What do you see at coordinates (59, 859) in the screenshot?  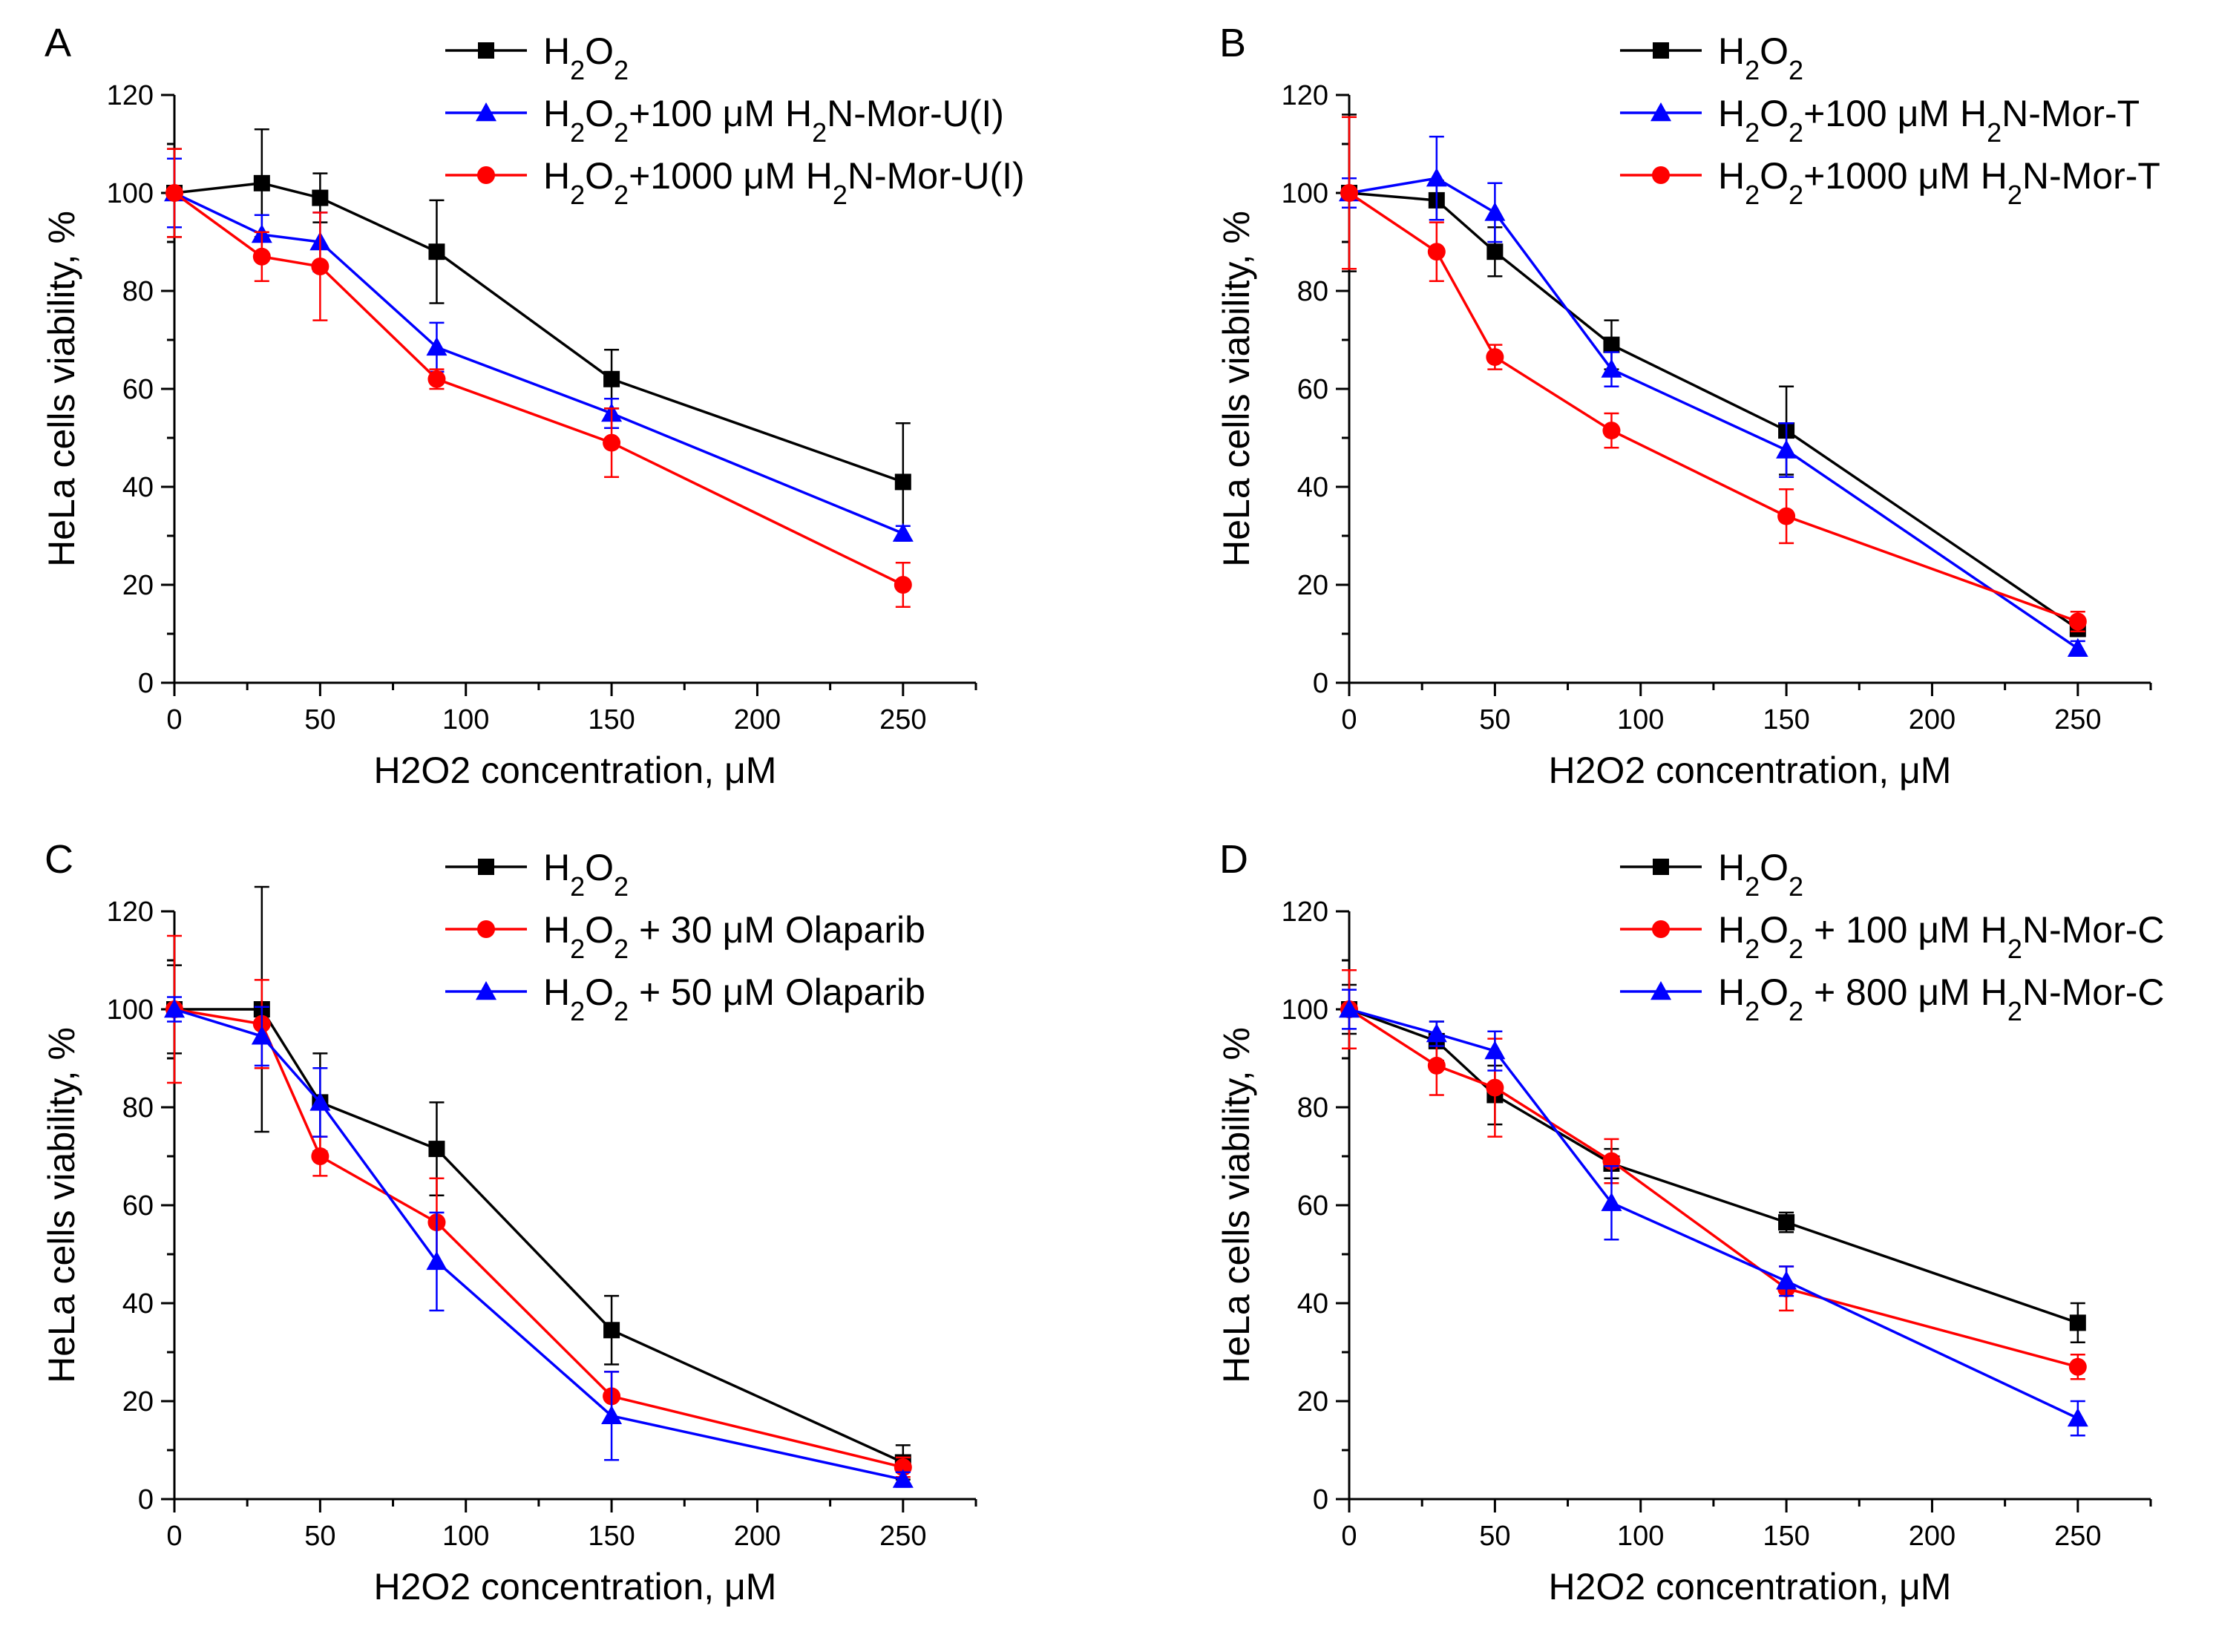 I see `panel-letter: C` at bounding box center [59, 859].